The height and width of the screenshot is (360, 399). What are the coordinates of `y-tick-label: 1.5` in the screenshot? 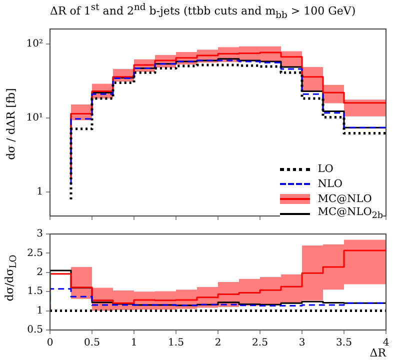 It's located at (35, 292).